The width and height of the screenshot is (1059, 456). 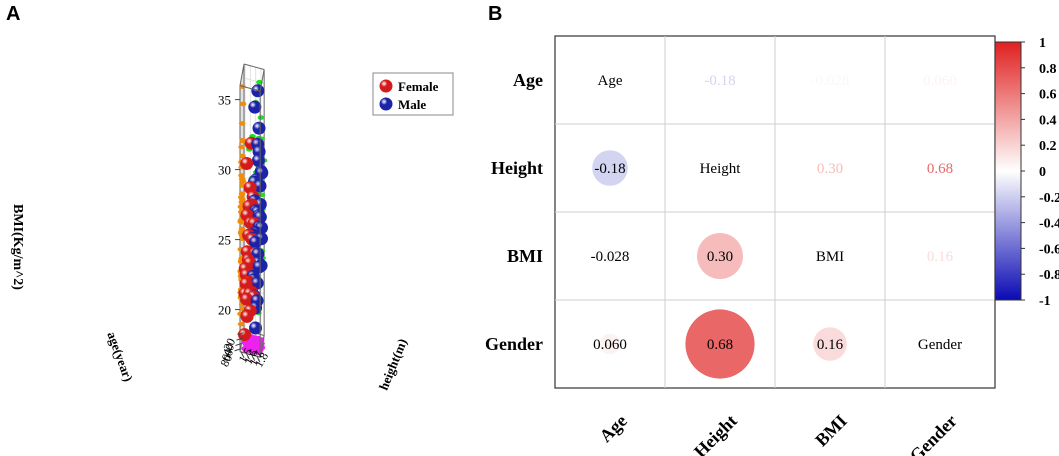 I want to click on row-label: Age, so click(x=528, y=80).